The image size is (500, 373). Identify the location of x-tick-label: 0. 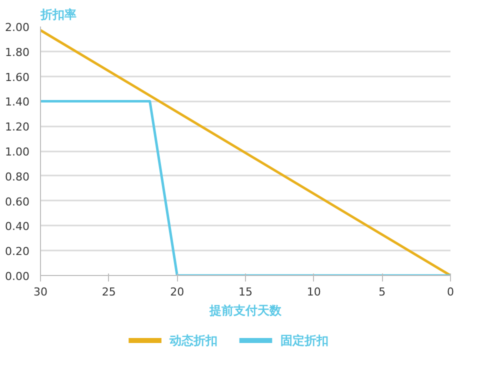
(450, 292).